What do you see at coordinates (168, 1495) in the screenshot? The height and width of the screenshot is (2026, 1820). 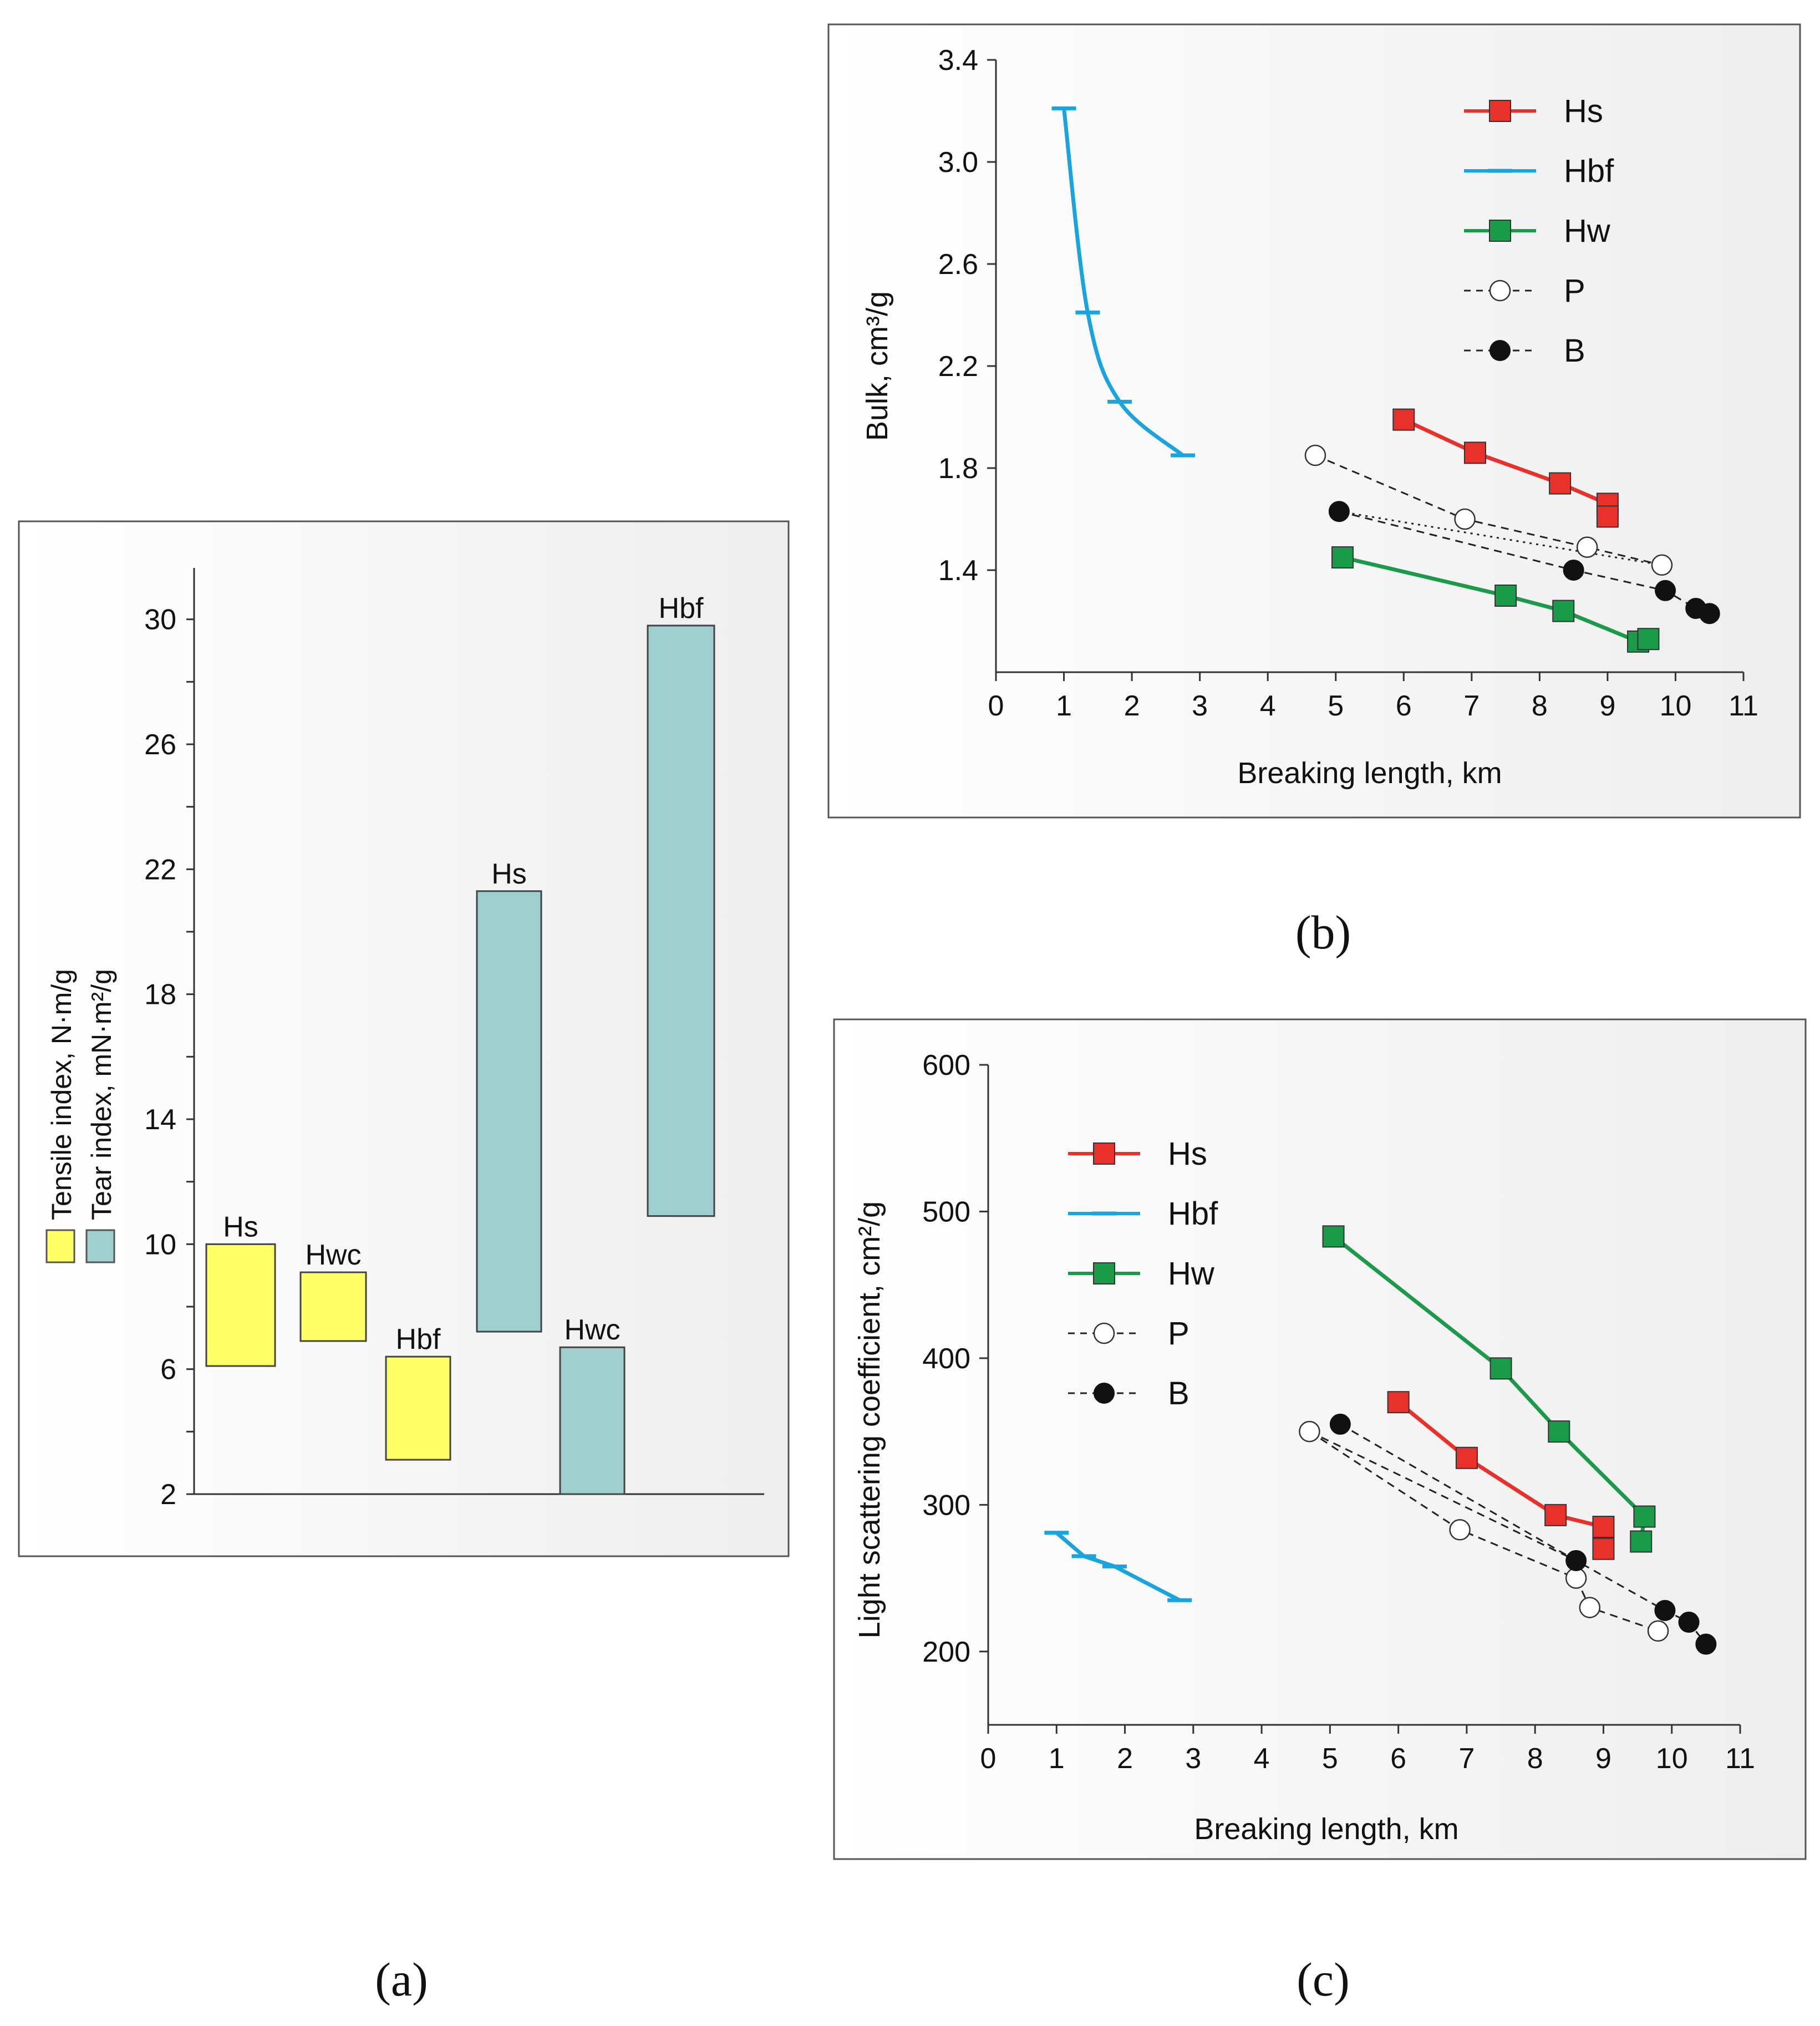 I see `chart-a-y-tick-label: 2` at bounding box center [168, 1495].